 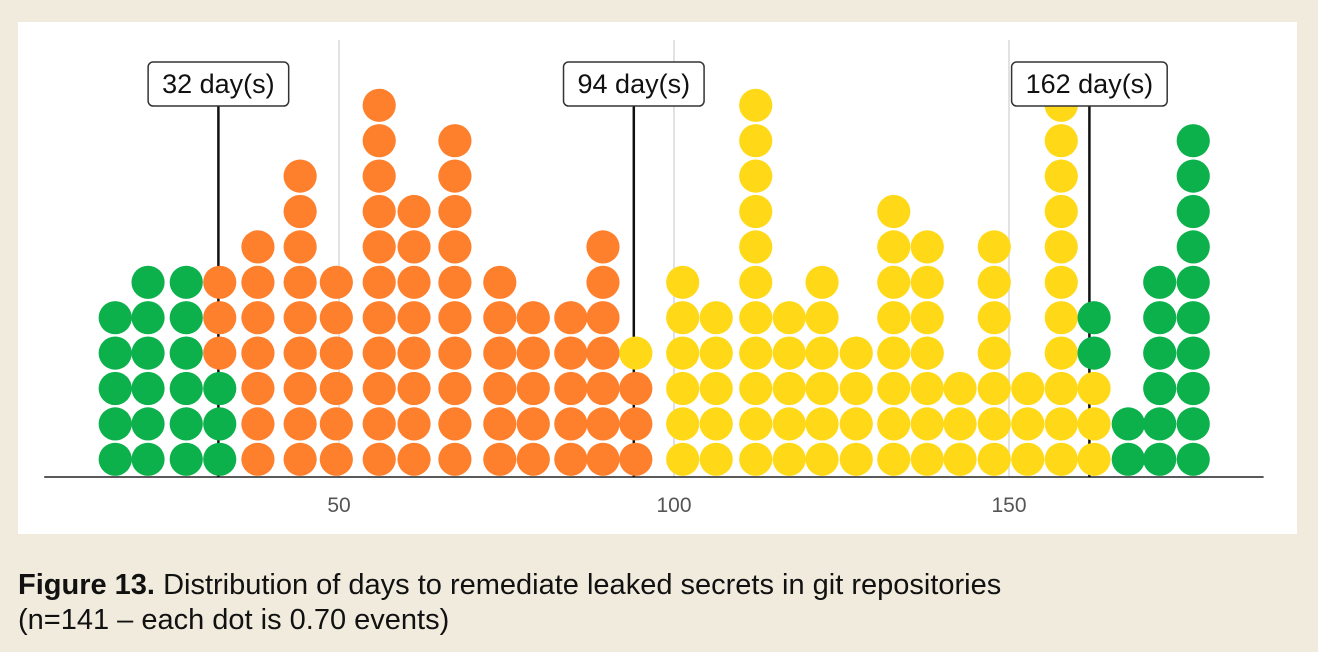 I want to click on x-tick-label: 100, so click(x=673, y=505).